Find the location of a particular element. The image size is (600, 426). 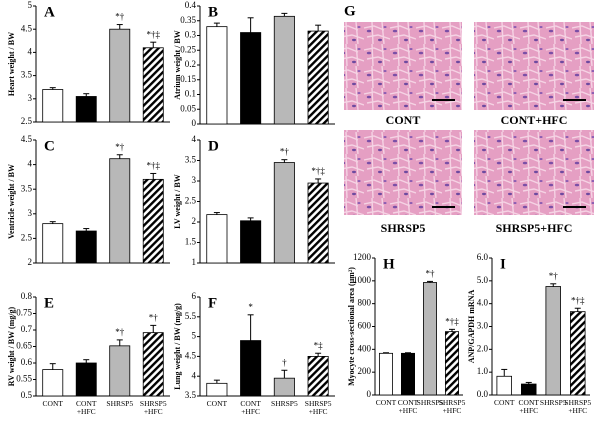

panel-label: A is located at coordinates (49, 12).